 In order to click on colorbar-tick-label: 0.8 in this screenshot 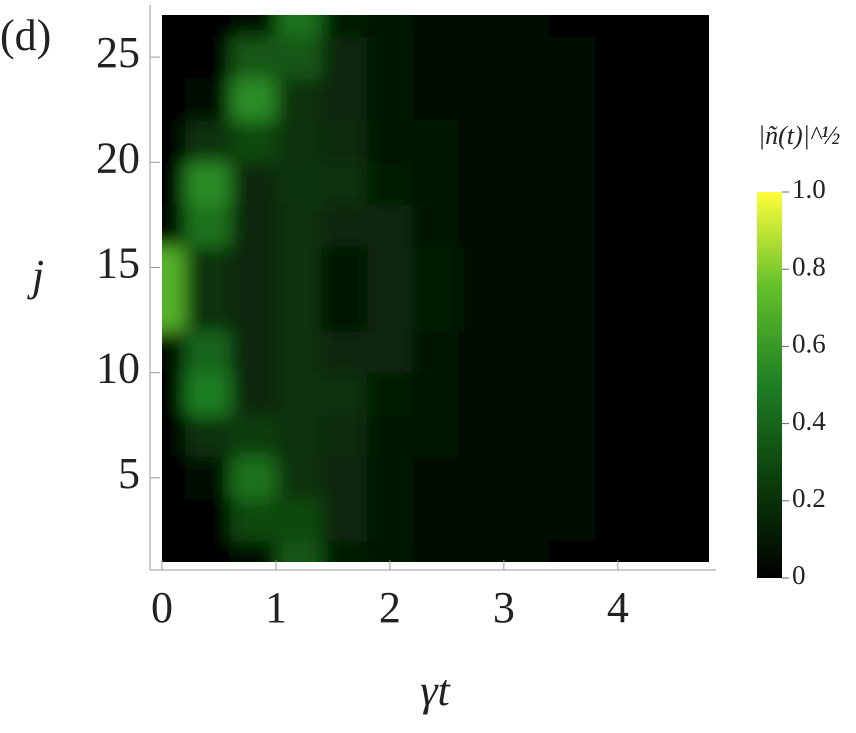, I will do `click(809, 266)`.